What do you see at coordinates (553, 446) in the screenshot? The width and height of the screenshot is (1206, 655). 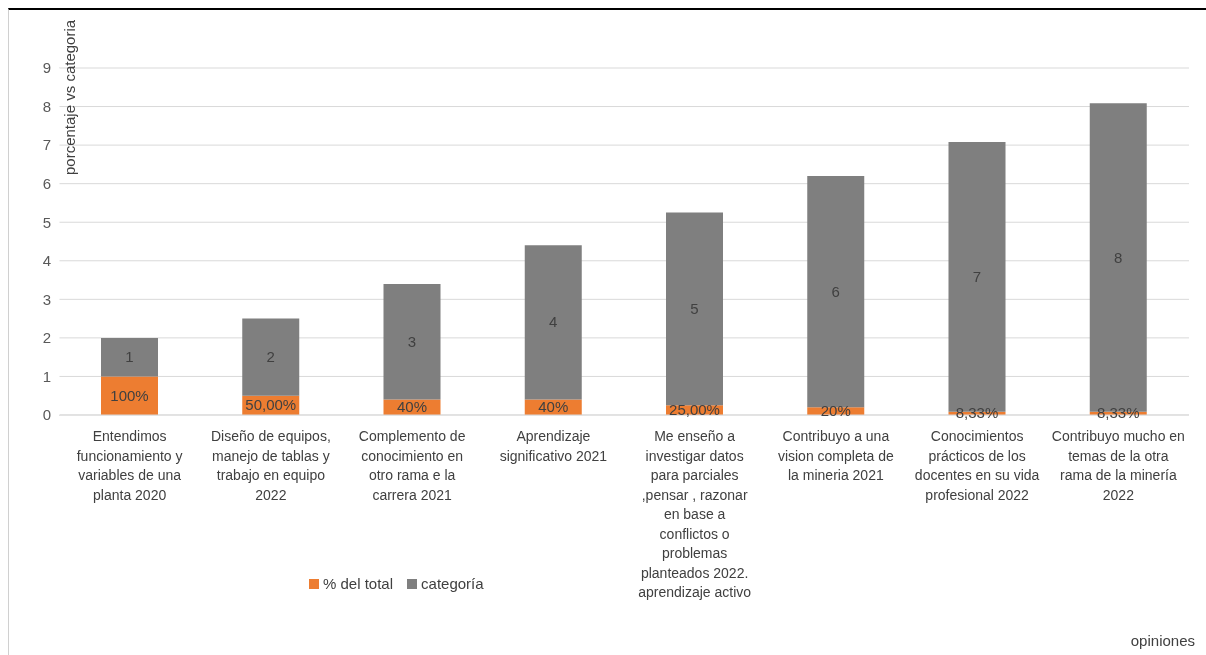 I see `x-tick-label: Aprendizaje significativo 2021` at bounding box center [553, 446].